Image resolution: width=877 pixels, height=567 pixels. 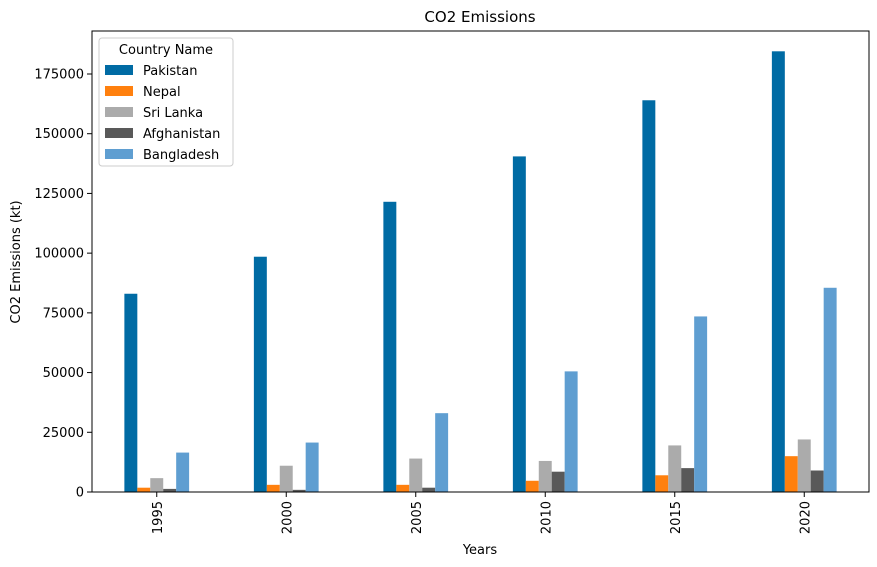 What do you see at coordinates (791, 474) in the screenshot?
I see `bar-nepal-2020` at bounding box center [791, 474].